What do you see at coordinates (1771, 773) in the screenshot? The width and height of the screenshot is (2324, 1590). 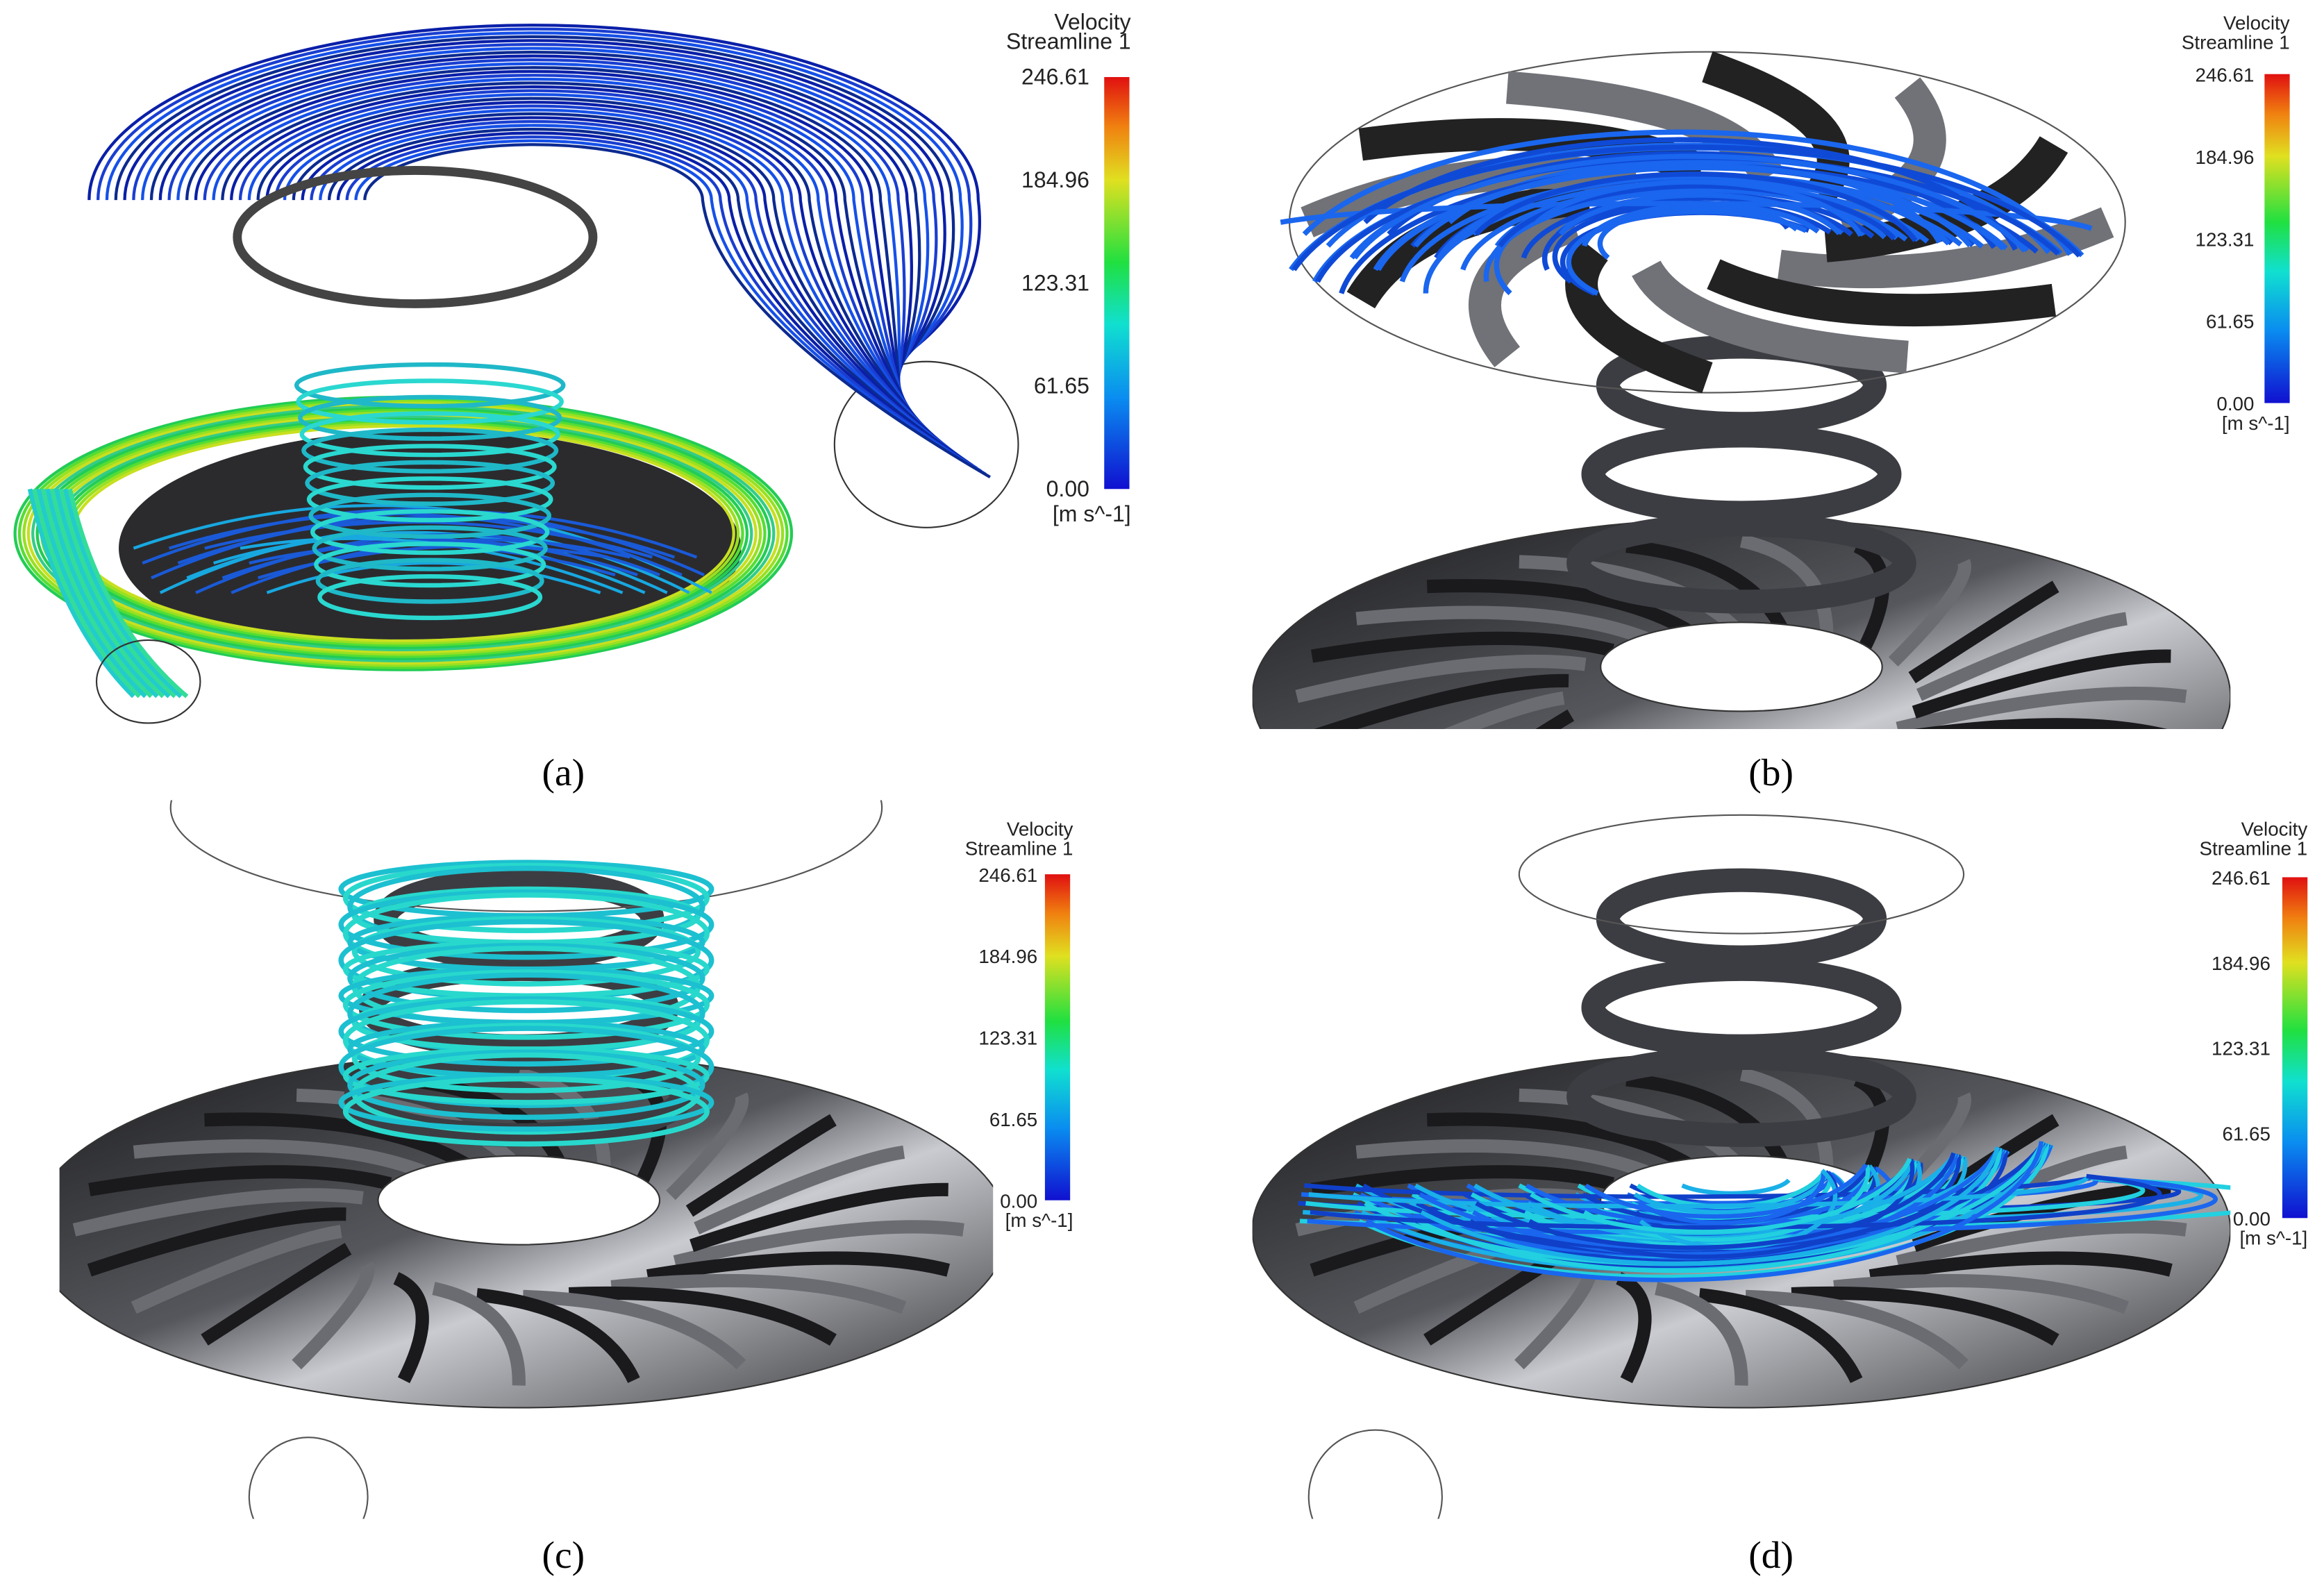 I see `panel-label: (b)` at bounding box center [1771, 773].